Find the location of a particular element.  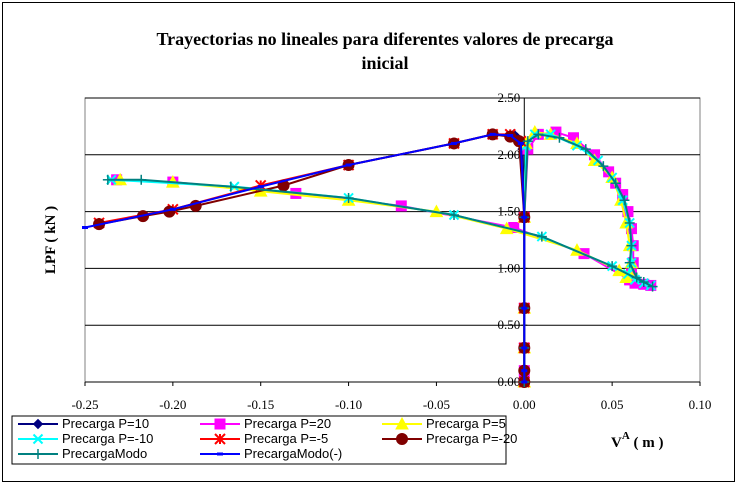

y-tick-label: 2.00 is located at coordinates (509, 154).